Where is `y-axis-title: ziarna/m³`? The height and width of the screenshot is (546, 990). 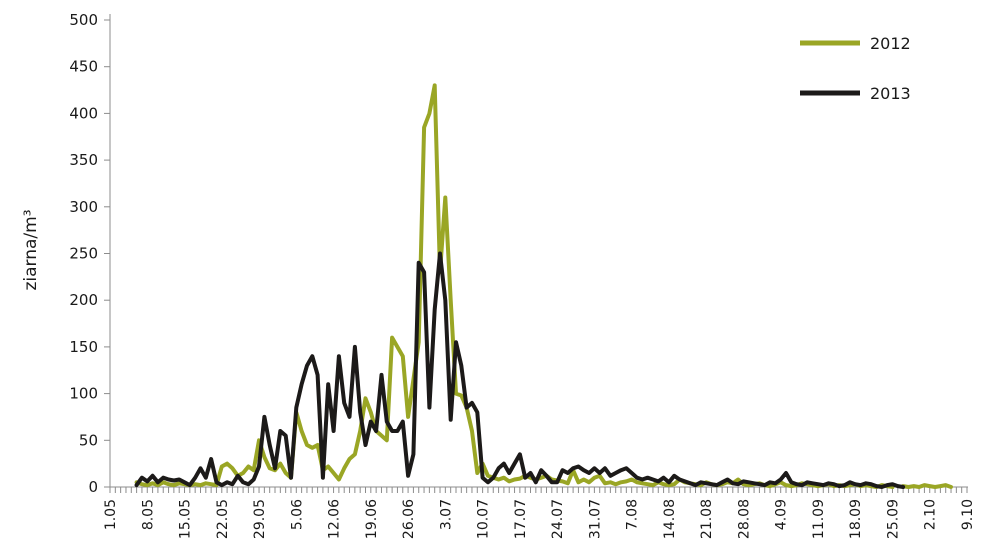 y-axis-title: ziarna/m³ is located at coordinates (31, 249).